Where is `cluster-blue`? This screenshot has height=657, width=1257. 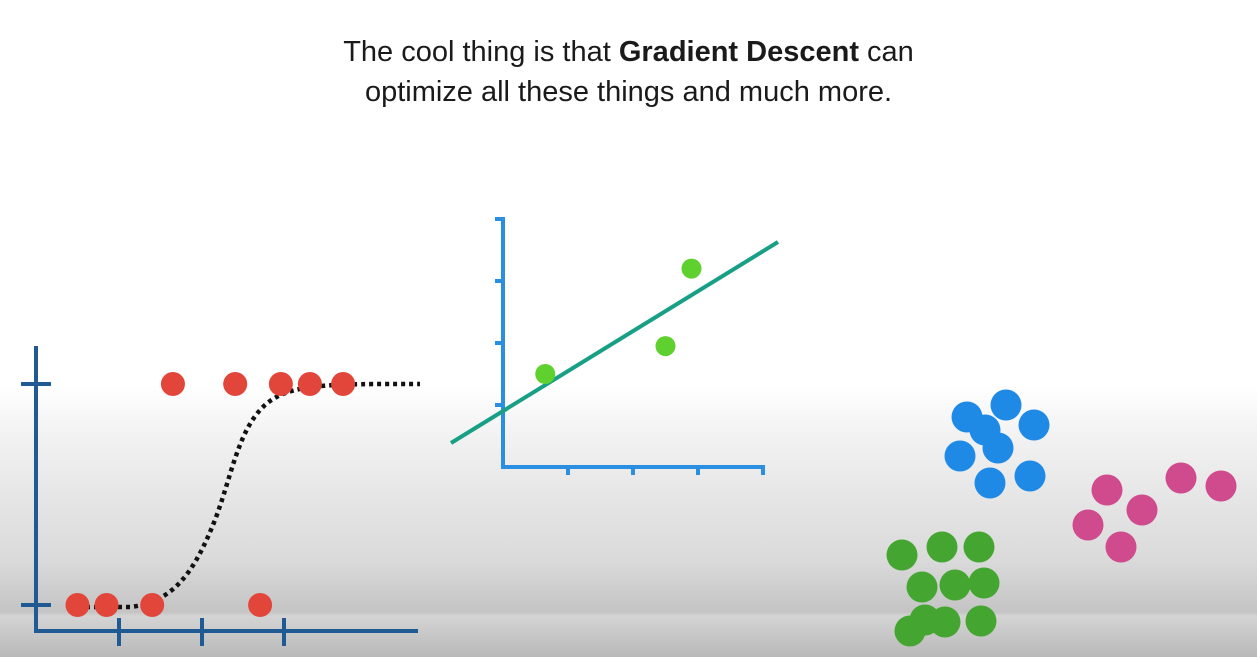
cluster-blue is located at coordinates (997, 444).